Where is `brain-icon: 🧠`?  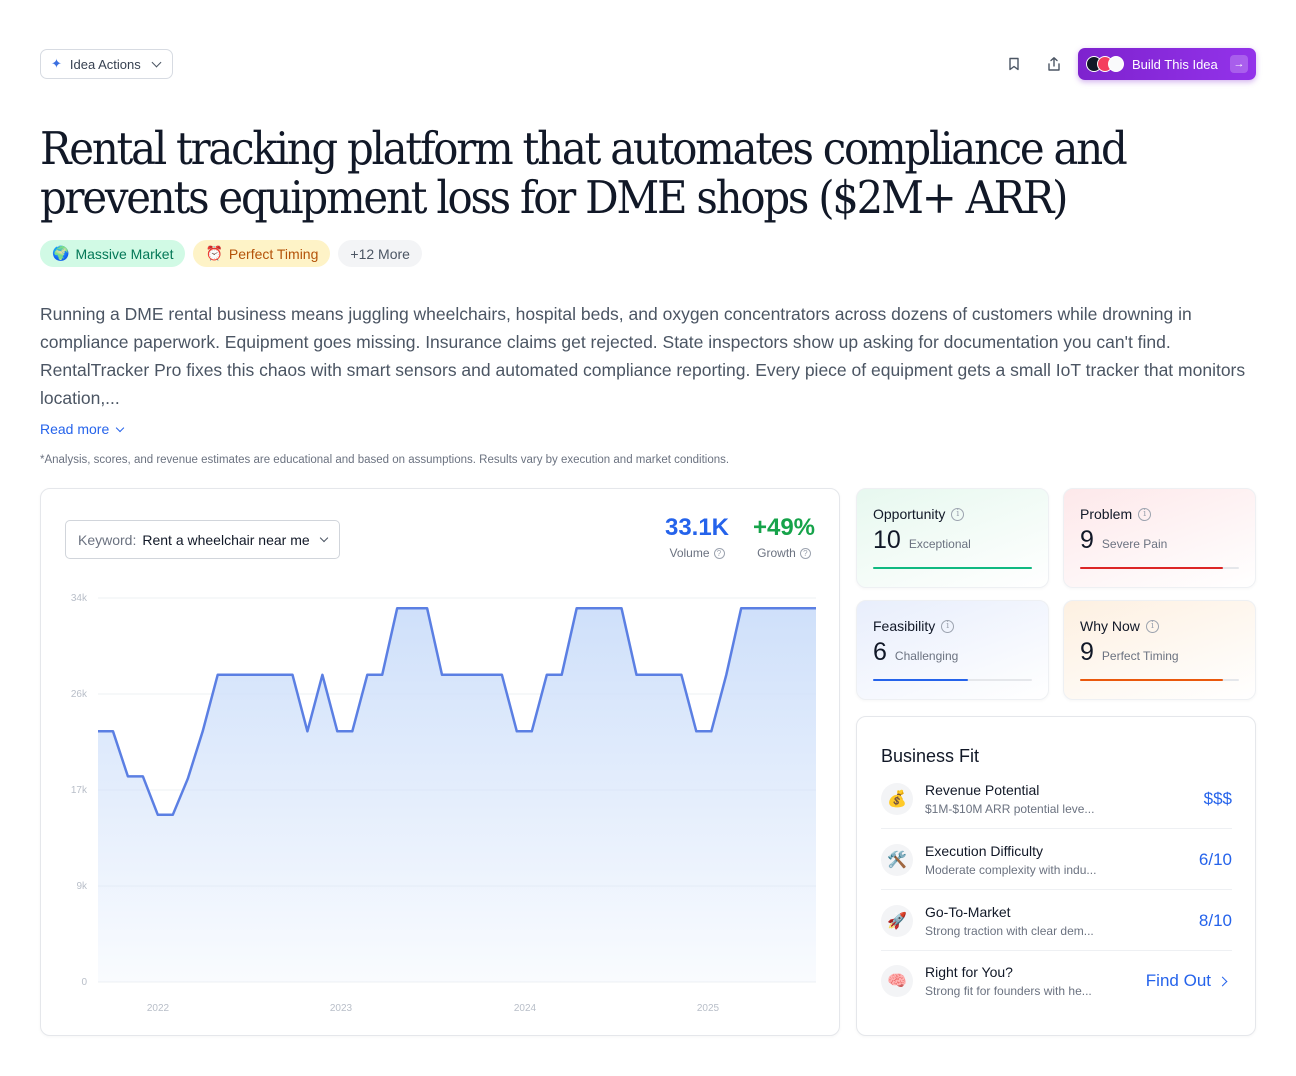 brain-icon: 🧠 is located at coordinates (897, 981).